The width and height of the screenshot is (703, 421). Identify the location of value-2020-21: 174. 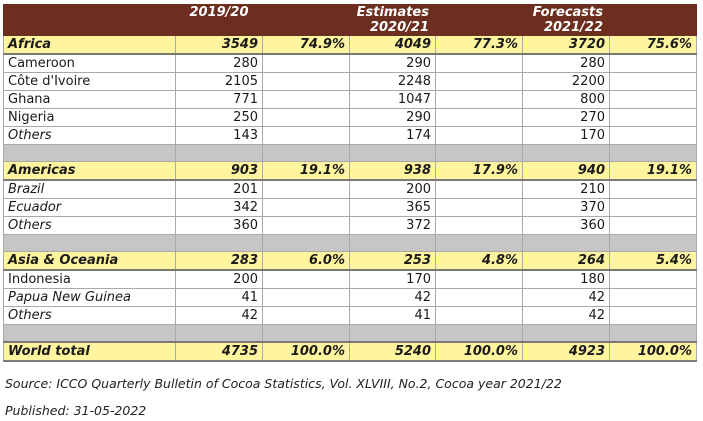
(392, 135).